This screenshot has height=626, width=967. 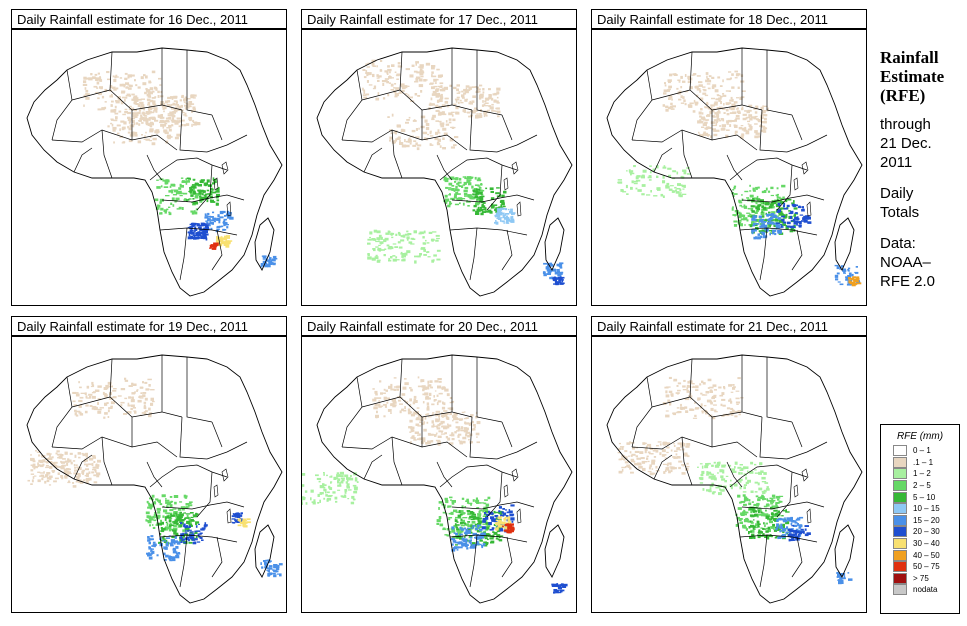 I want to click on legend-swatch, so click(x=900, y=451).